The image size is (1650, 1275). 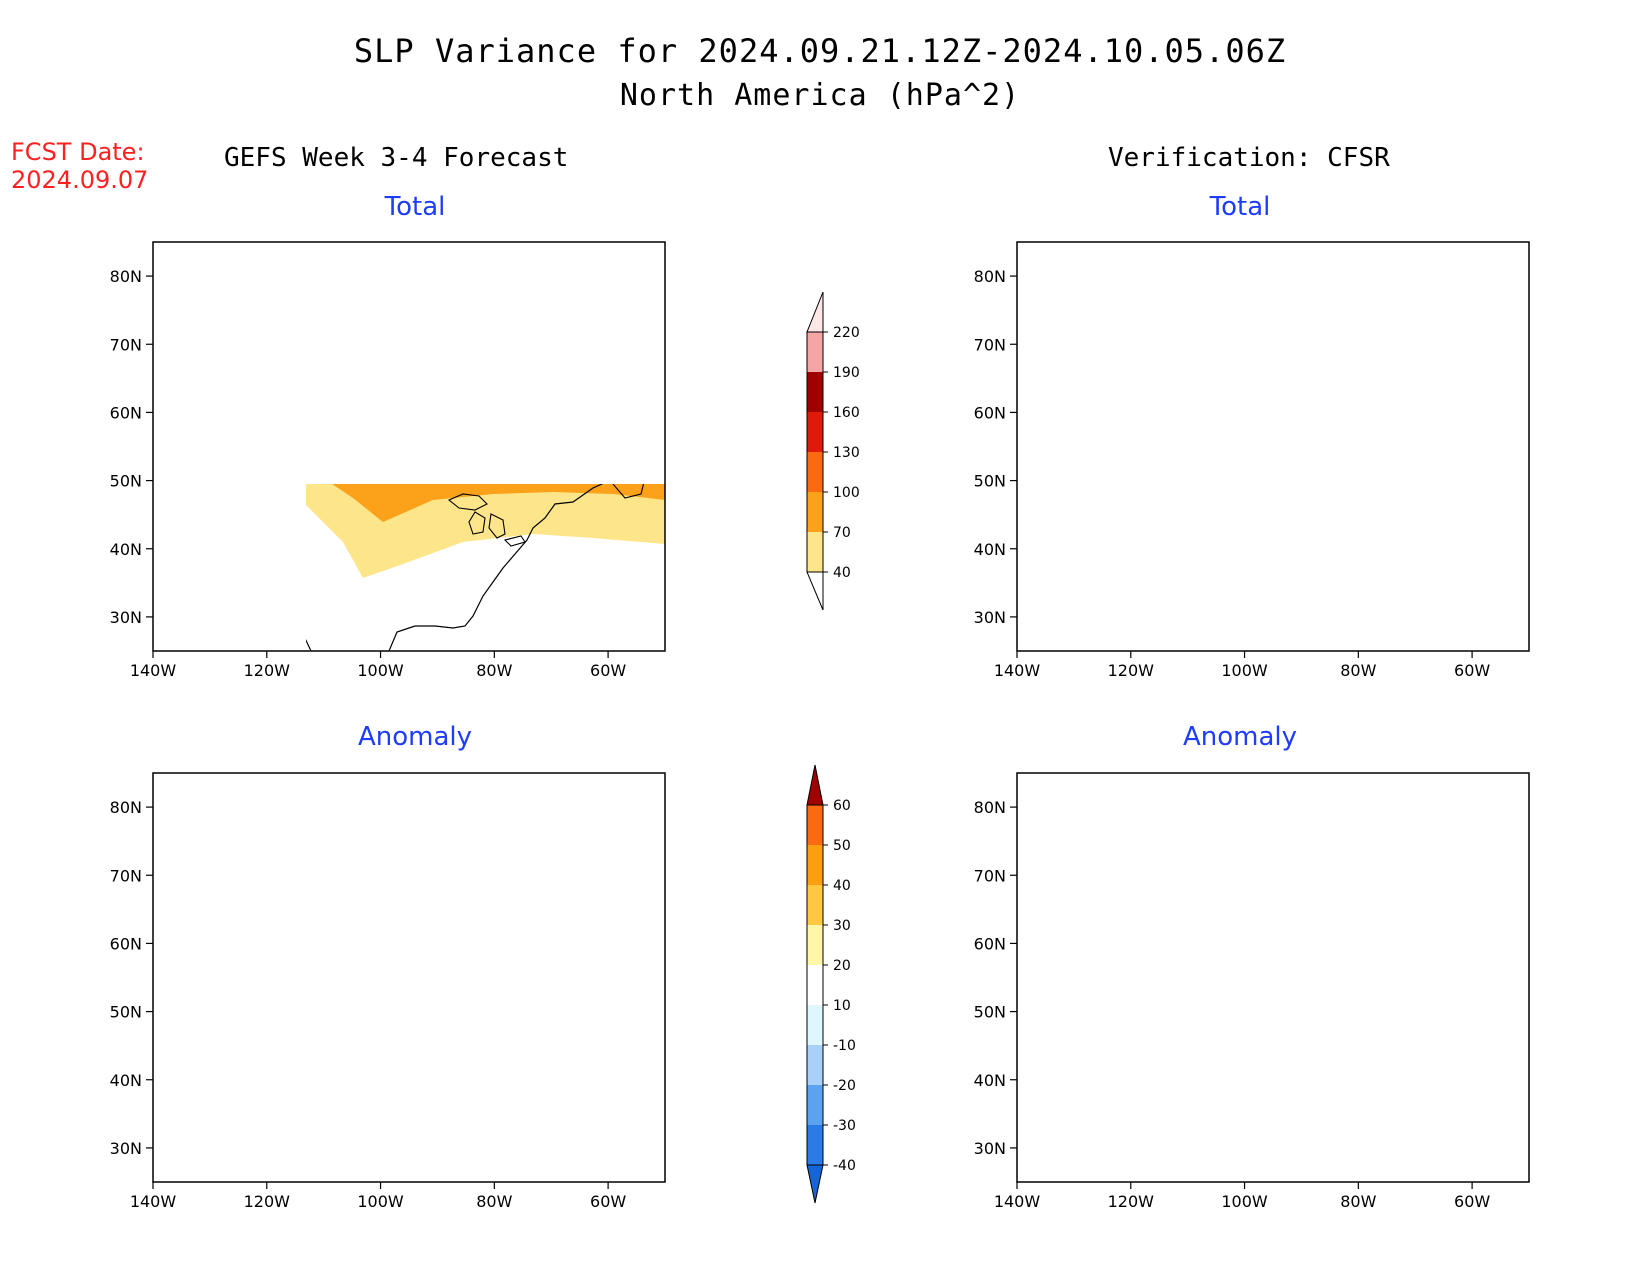 I want to click on panel-title-forecast-anomaly: Anomaly, so click(x=415, y=737).